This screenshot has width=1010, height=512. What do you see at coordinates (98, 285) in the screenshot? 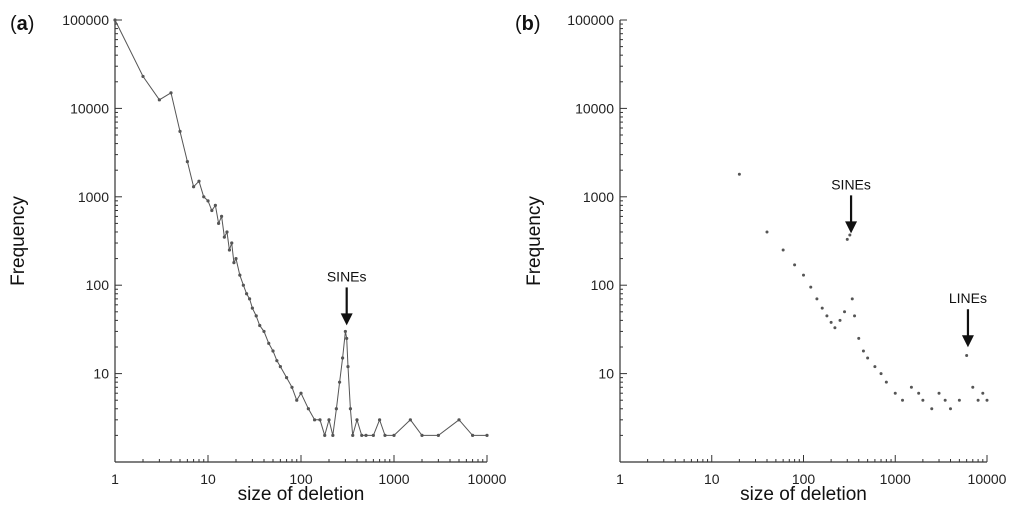
I see `y-tick-label: 100` at bounding box center [98, 285].